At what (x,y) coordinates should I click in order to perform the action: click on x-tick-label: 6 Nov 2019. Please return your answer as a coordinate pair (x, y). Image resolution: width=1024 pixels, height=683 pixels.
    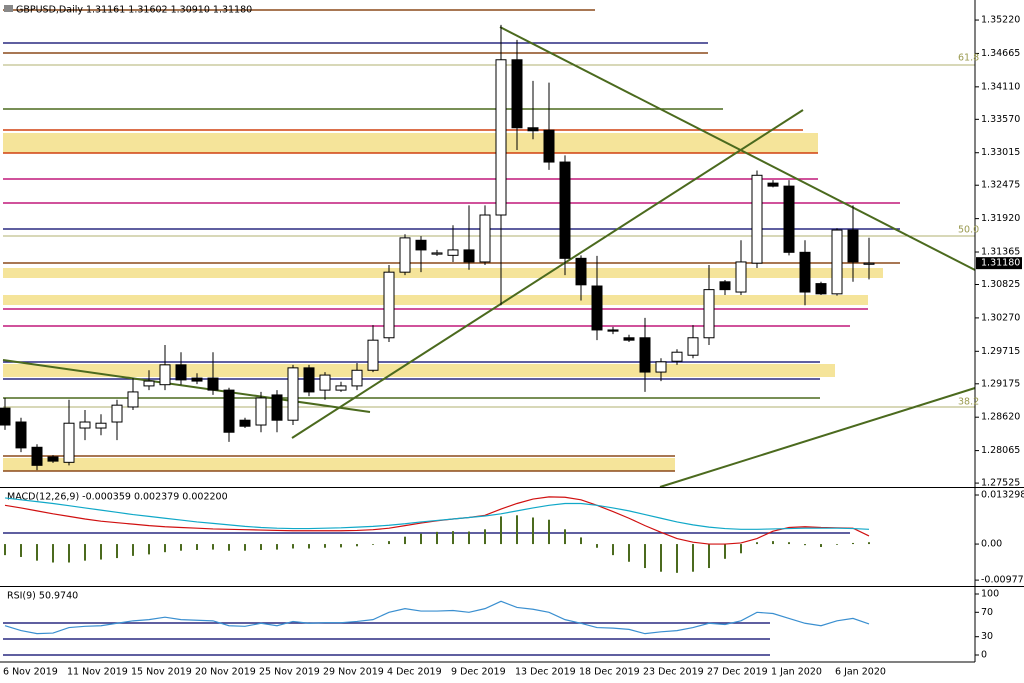
    Looking at the image, I should click on (30, 672).